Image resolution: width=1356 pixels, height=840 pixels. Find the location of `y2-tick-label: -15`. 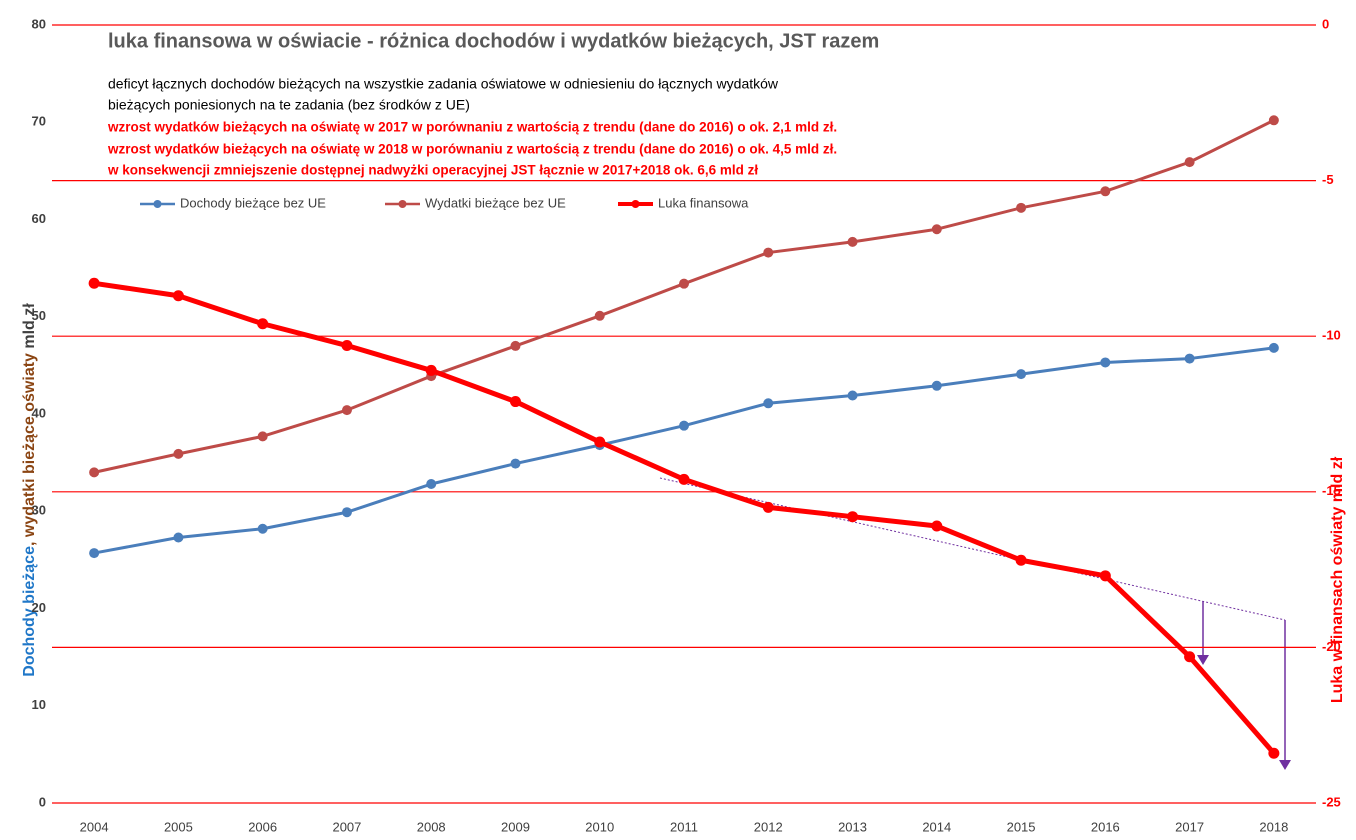

y2-tick-label: -15 is located at coordinates (1331, 490).